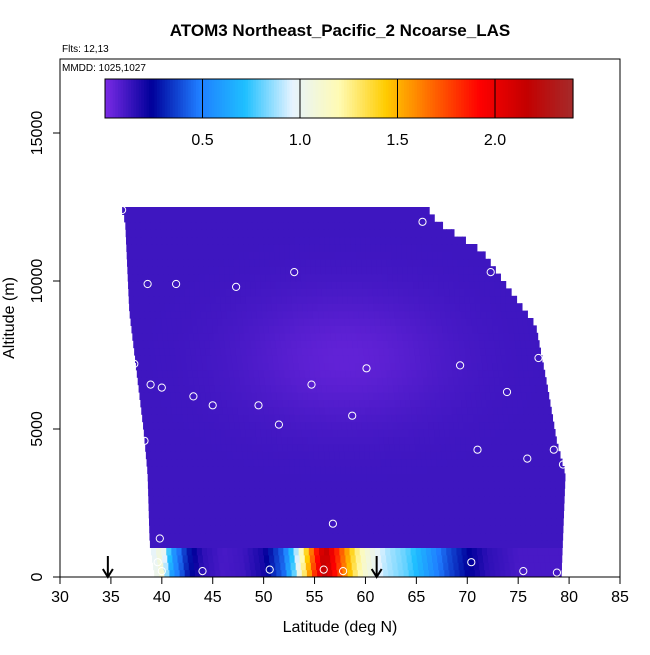 The image size is (650, 655). What do you see at coordinates (471, 562) in the screenshot?
I see `sample-point` at bounding box center [471, 562].